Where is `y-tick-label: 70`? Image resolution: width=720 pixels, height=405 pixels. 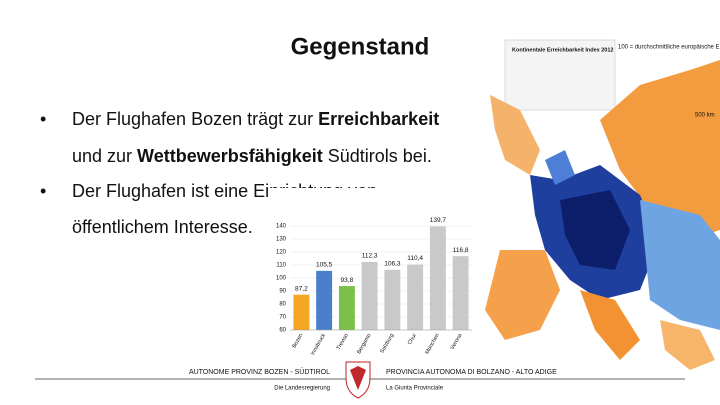
y-tick-label: 70 is located at coordinates (282, 318).